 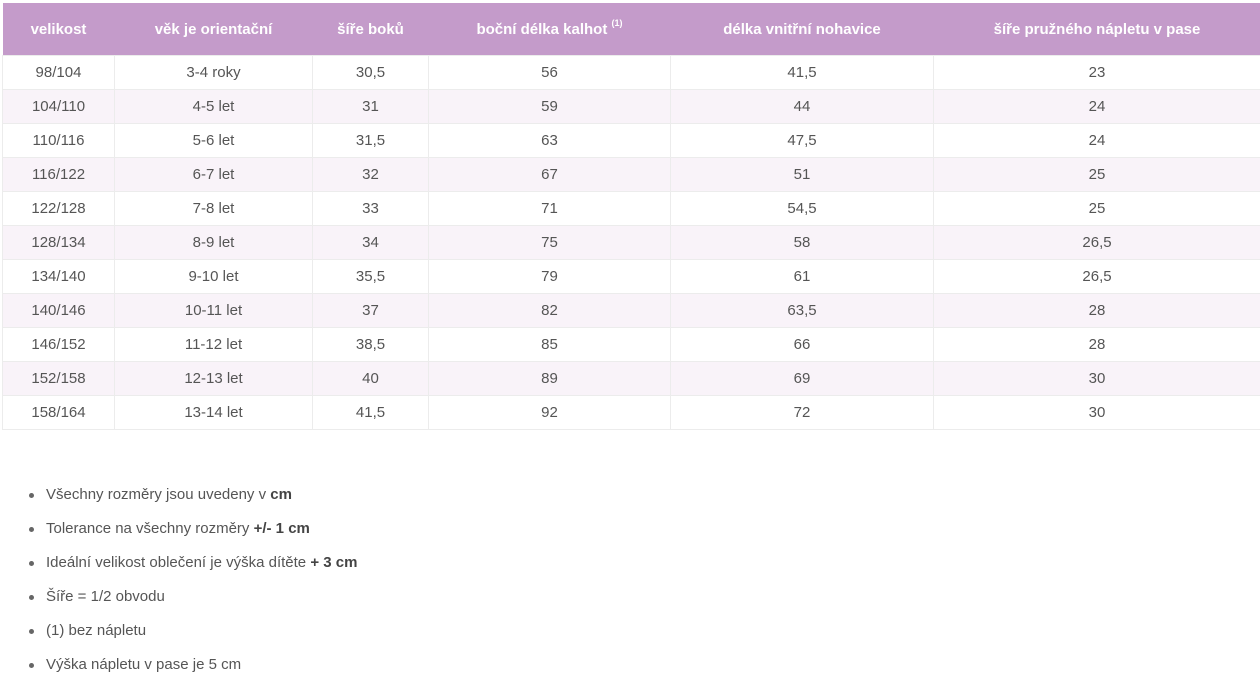 I want to click on size-cell: 116/122, so click(x=58, y=174).